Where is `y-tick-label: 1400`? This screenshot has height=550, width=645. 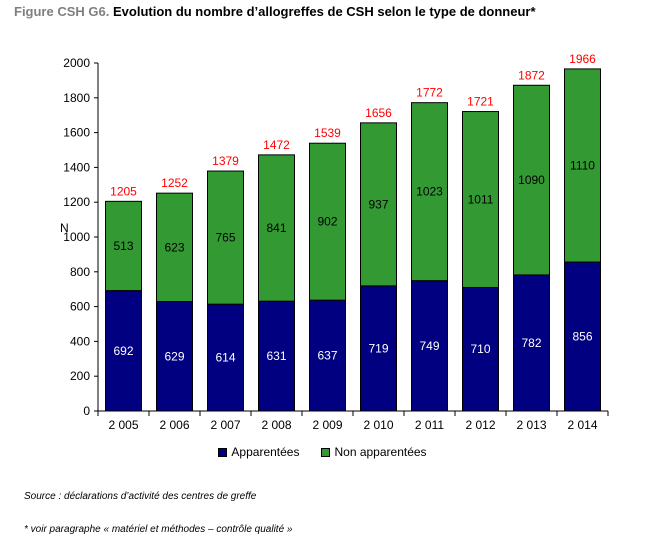
y-tick-label: 1400 is located at coordinates (76, 167).